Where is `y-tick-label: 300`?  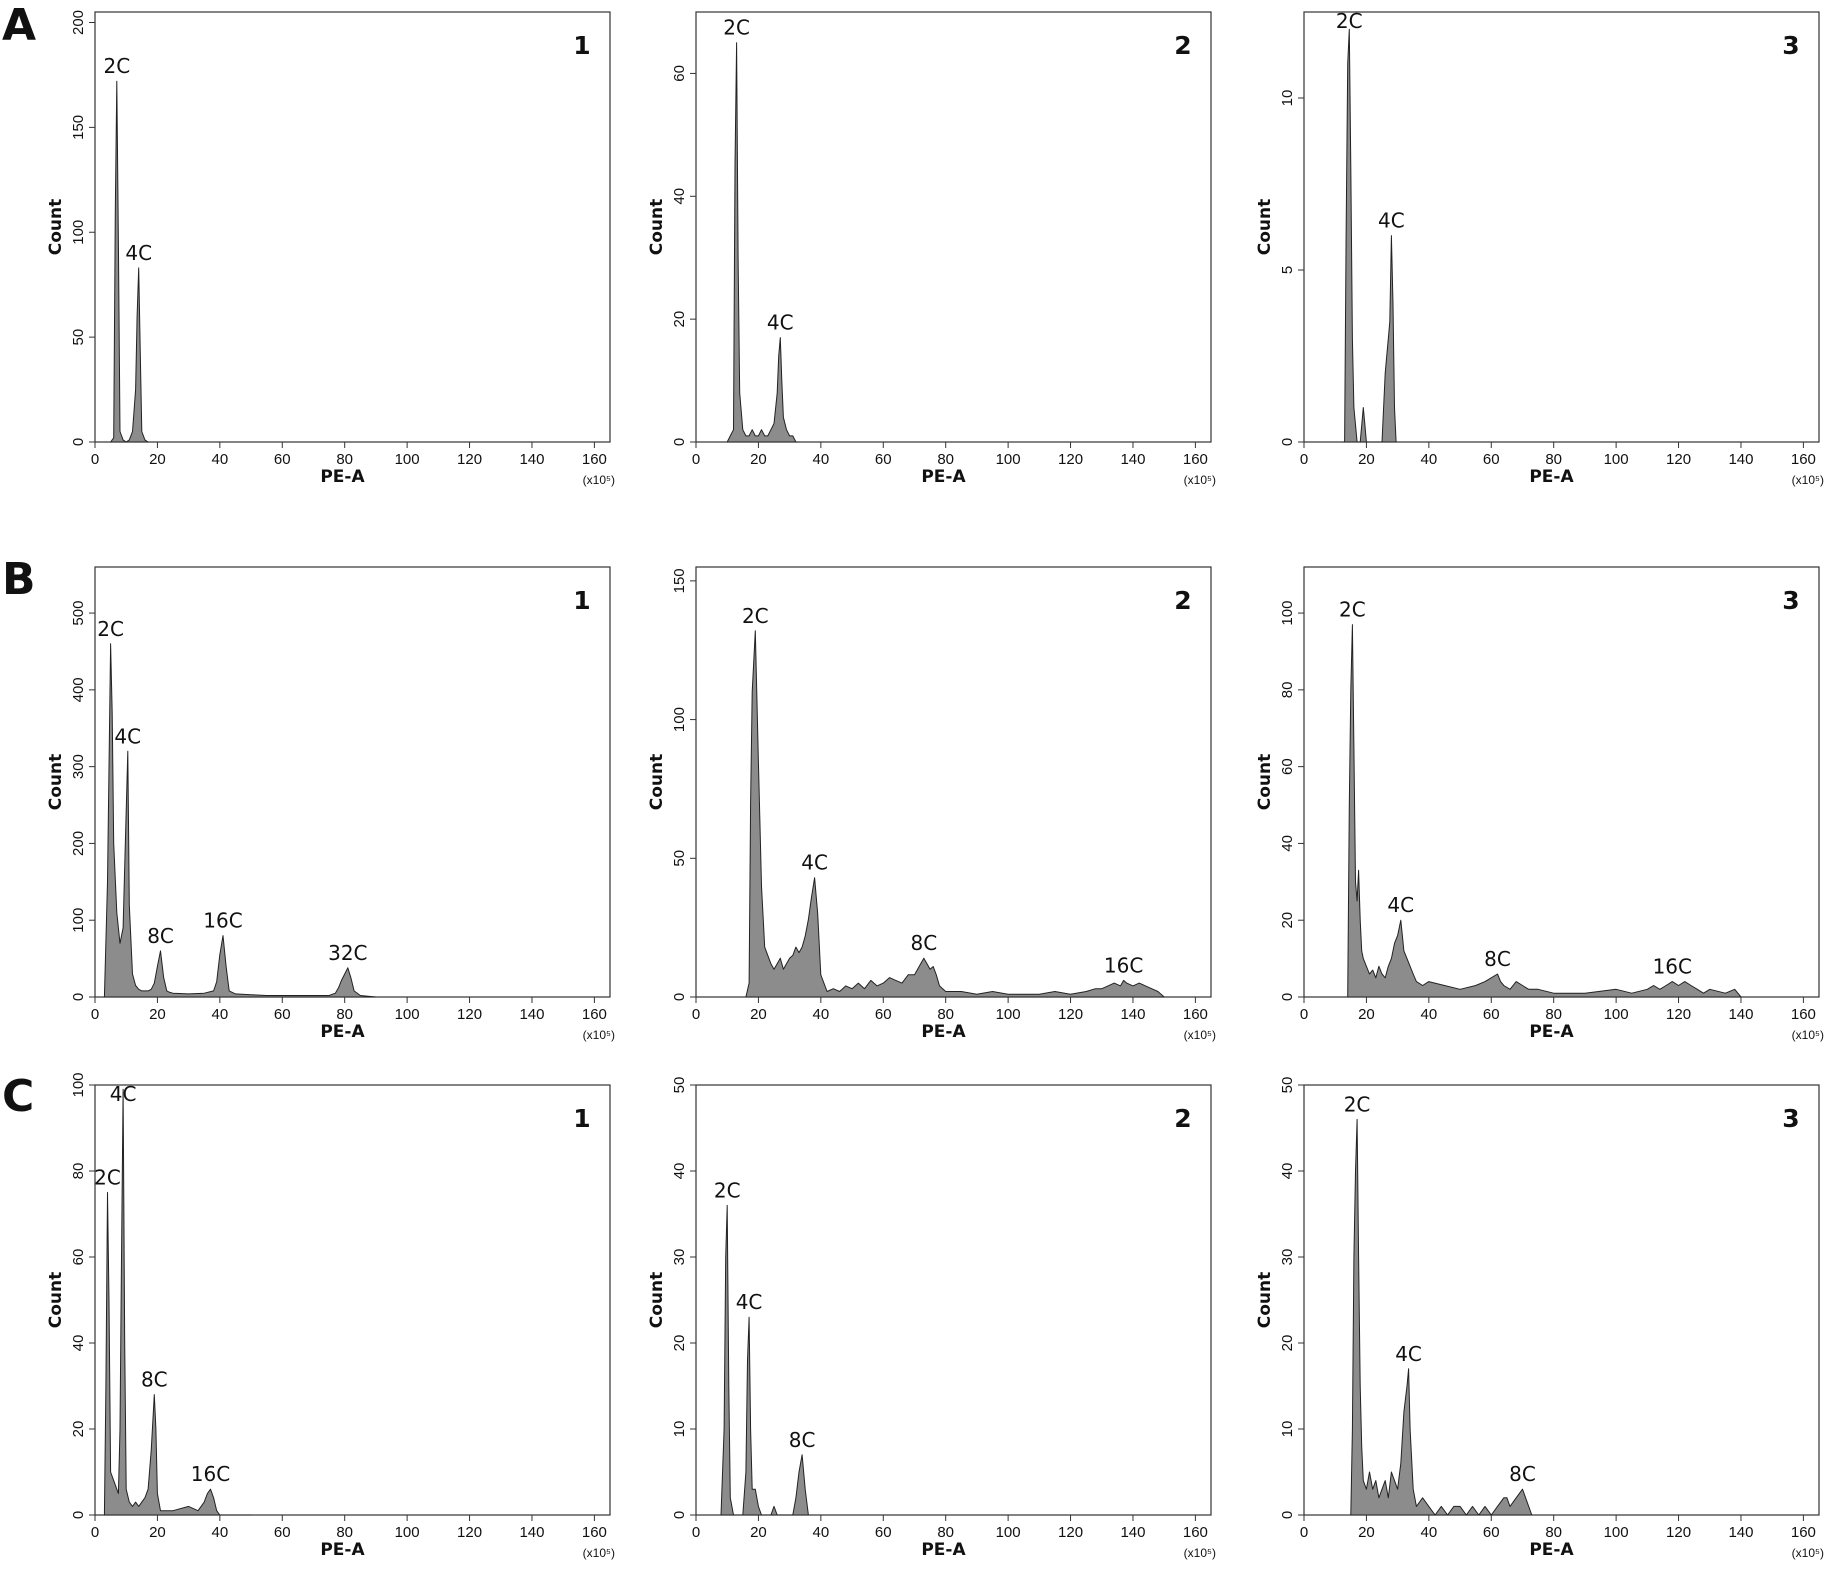
y-tick-label: 300 is located at coordinates (78, 766).